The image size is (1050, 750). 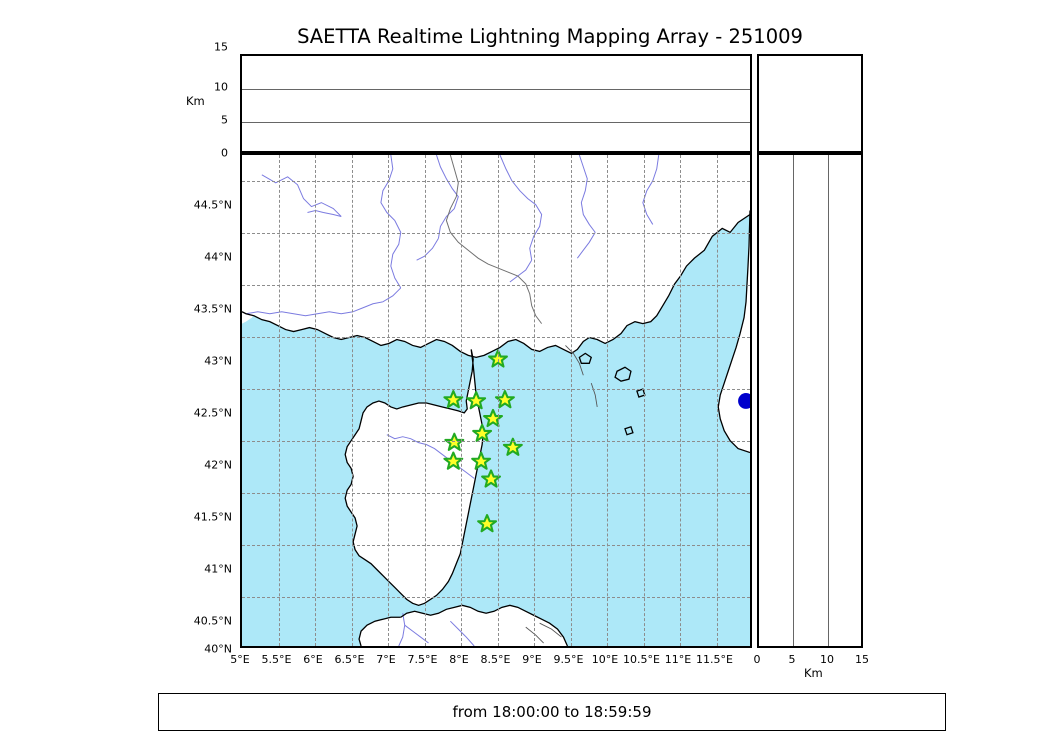 I want to click on lon-tick-6: 6°E, so click(x=313, y=659).